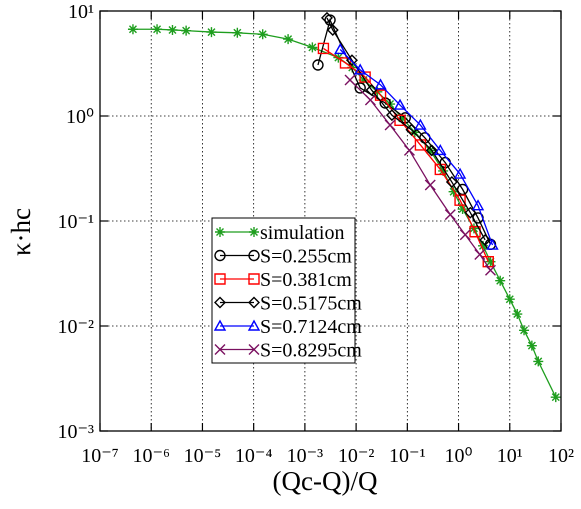 This screenshot has height=509, width=581. I want to click on legend-box, so click(283, 290).